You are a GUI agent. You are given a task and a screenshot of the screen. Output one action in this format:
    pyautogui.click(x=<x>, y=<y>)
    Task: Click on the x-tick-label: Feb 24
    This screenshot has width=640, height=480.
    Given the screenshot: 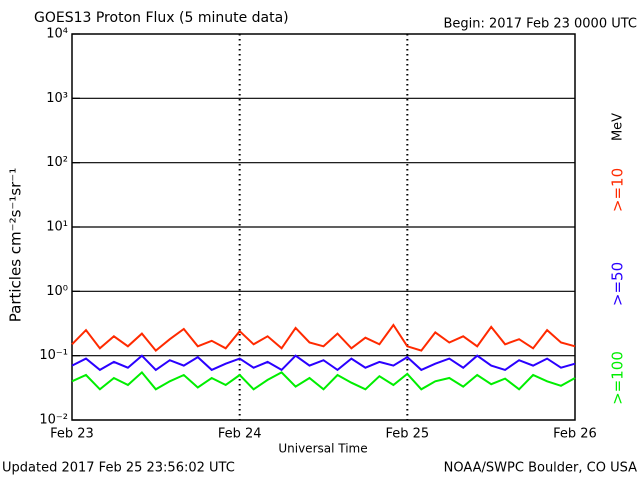 What is the action you would take?
    pyautogui.click(x=240, y=434)
    